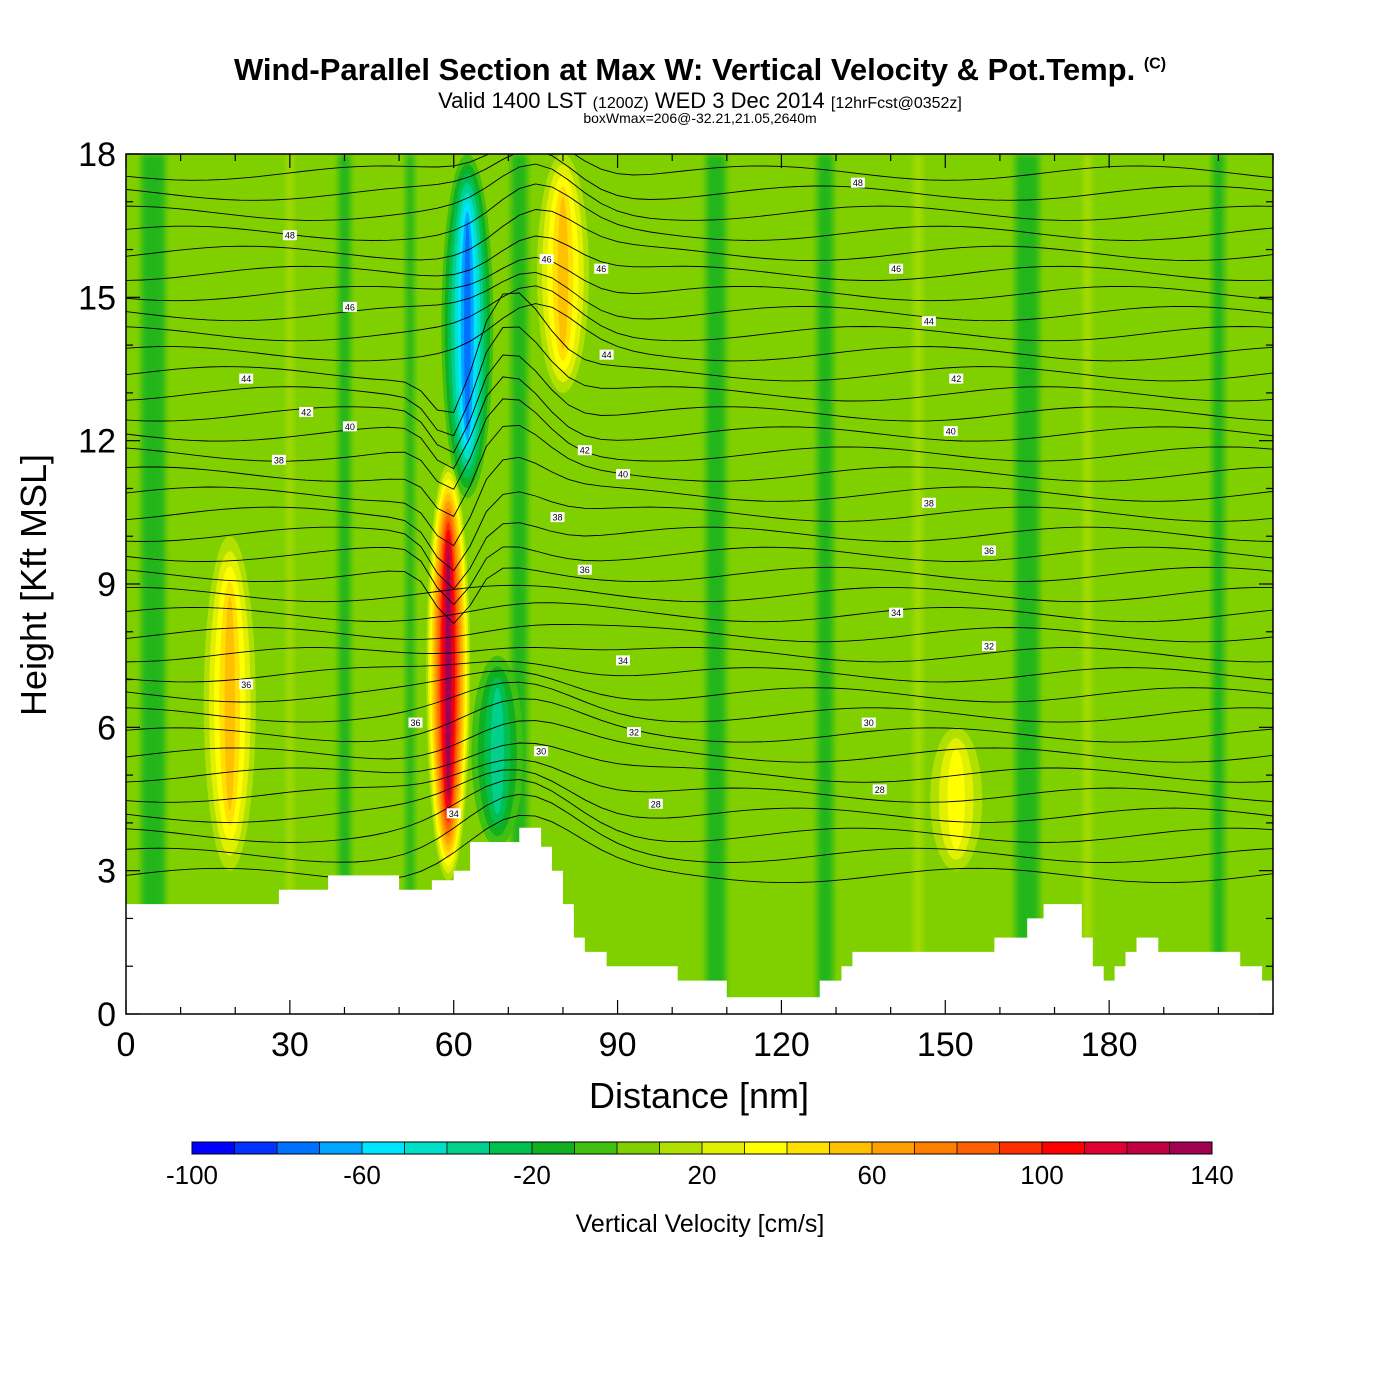  What do you see at coordinates (896, 103) in the screenshot?
I see `forecast-info: [12hrFcst@0352z]` at bounding box center [896, 103].